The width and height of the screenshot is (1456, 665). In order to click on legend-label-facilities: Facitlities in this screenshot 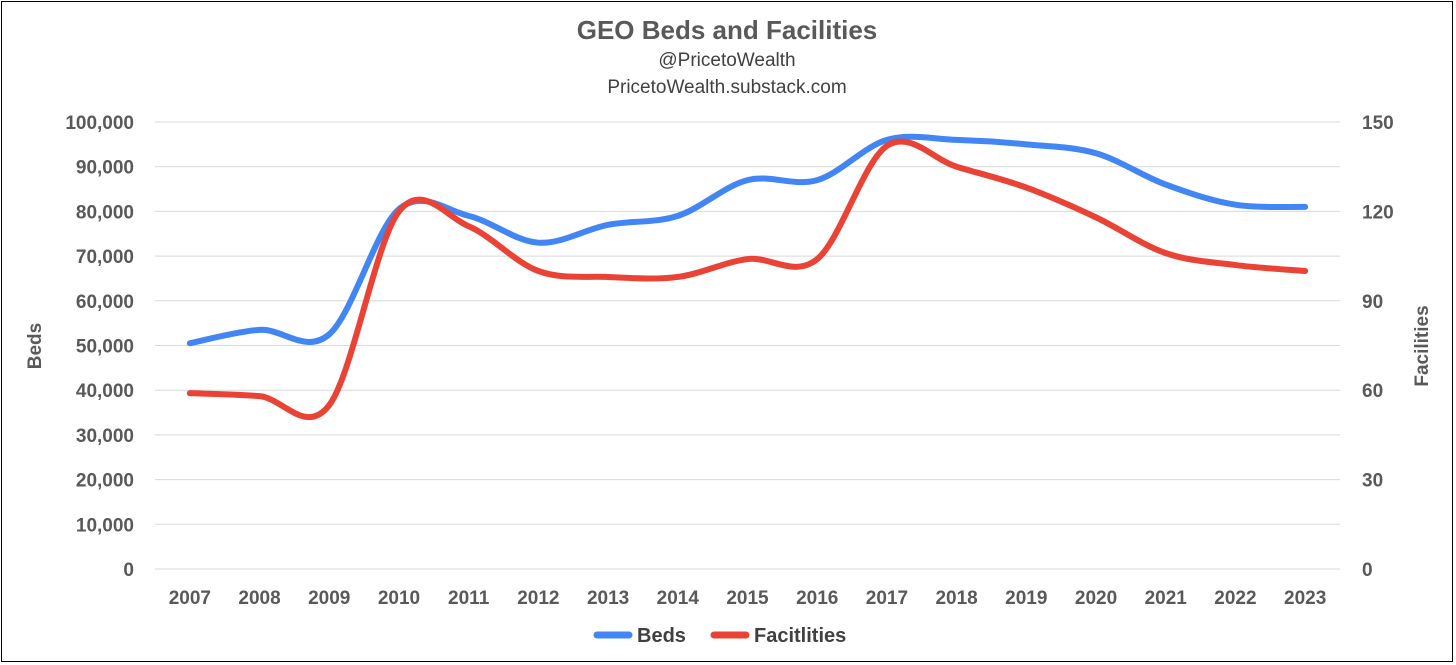, I will do `click(800, 636)`.